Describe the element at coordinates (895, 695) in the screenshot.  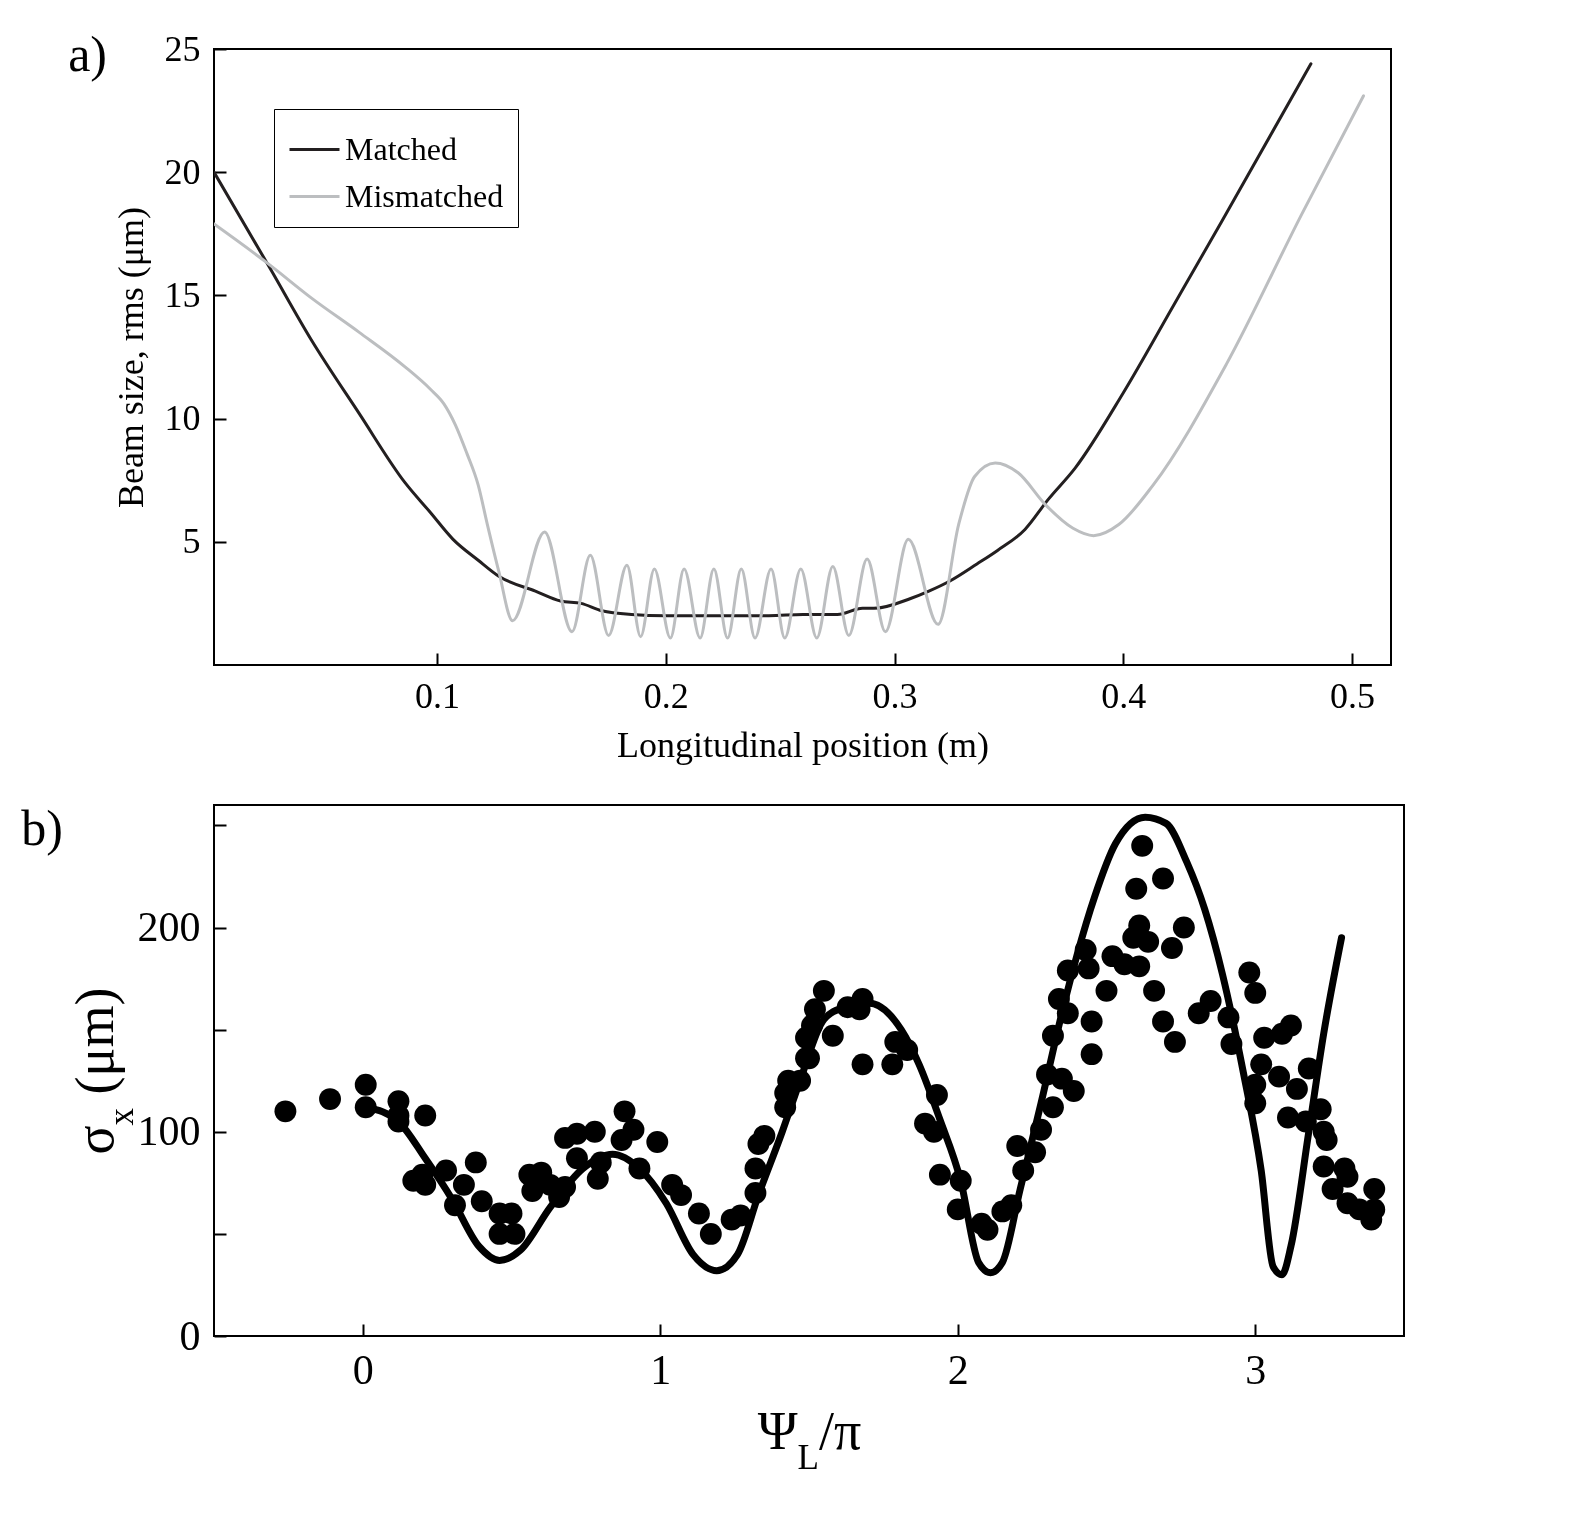
I see `x-tick-label: 0.3` at that location.